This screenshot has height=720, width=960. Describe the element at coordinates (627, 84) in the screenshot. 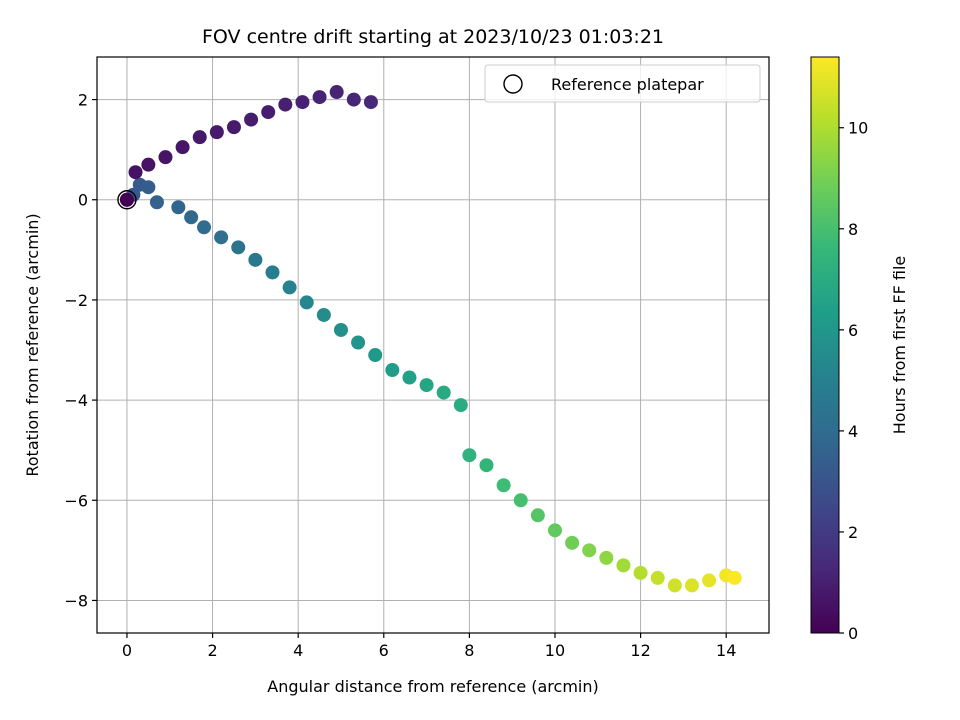

I see `legend-label: Reference platepar` at that location.